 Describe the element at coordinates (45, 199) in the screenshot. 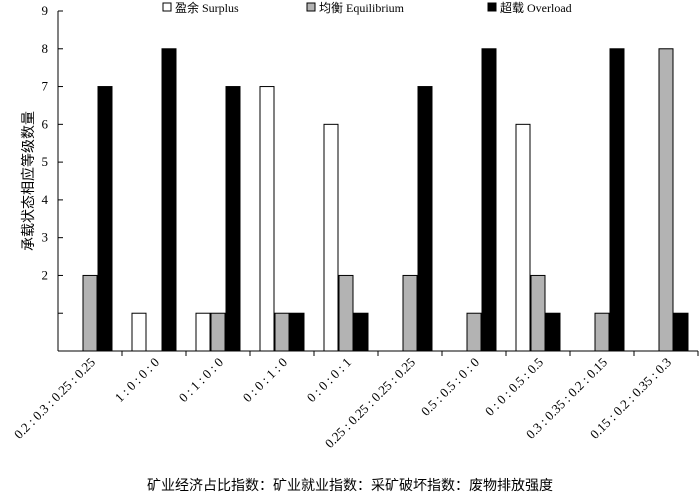

I see `y-tick-label: 4` at that location.